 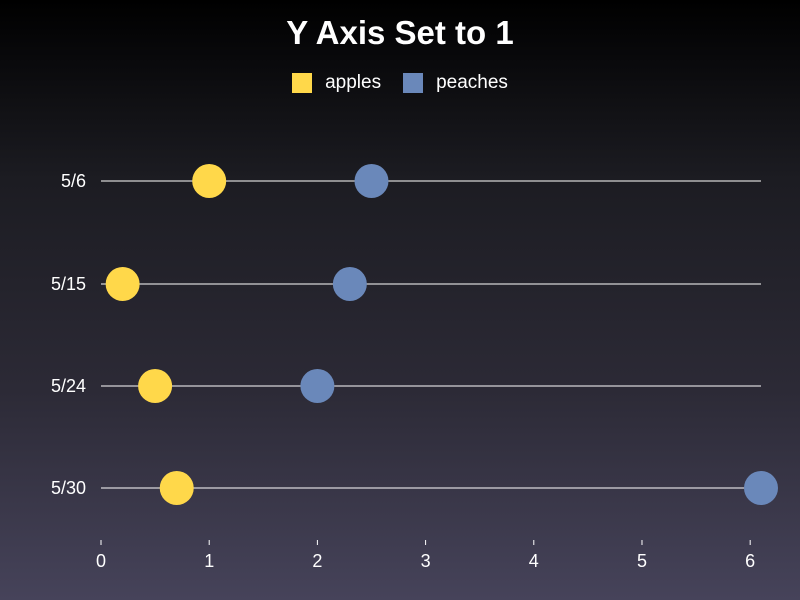 What do you see at coordinates (426, 561) in the screenshot?
I see `x-tick-label: 3` at bounding box center [426, 561].